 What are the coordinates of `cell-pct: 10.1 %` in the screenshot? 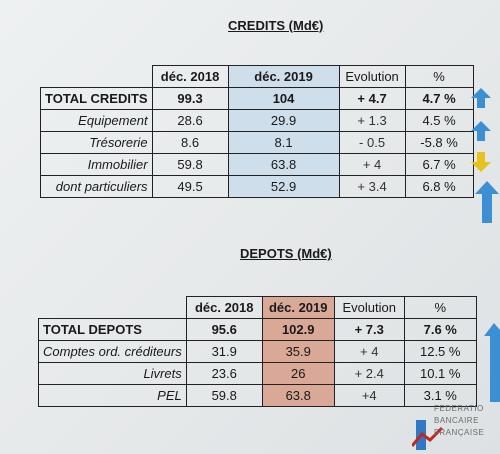 It's located at (440, 373).